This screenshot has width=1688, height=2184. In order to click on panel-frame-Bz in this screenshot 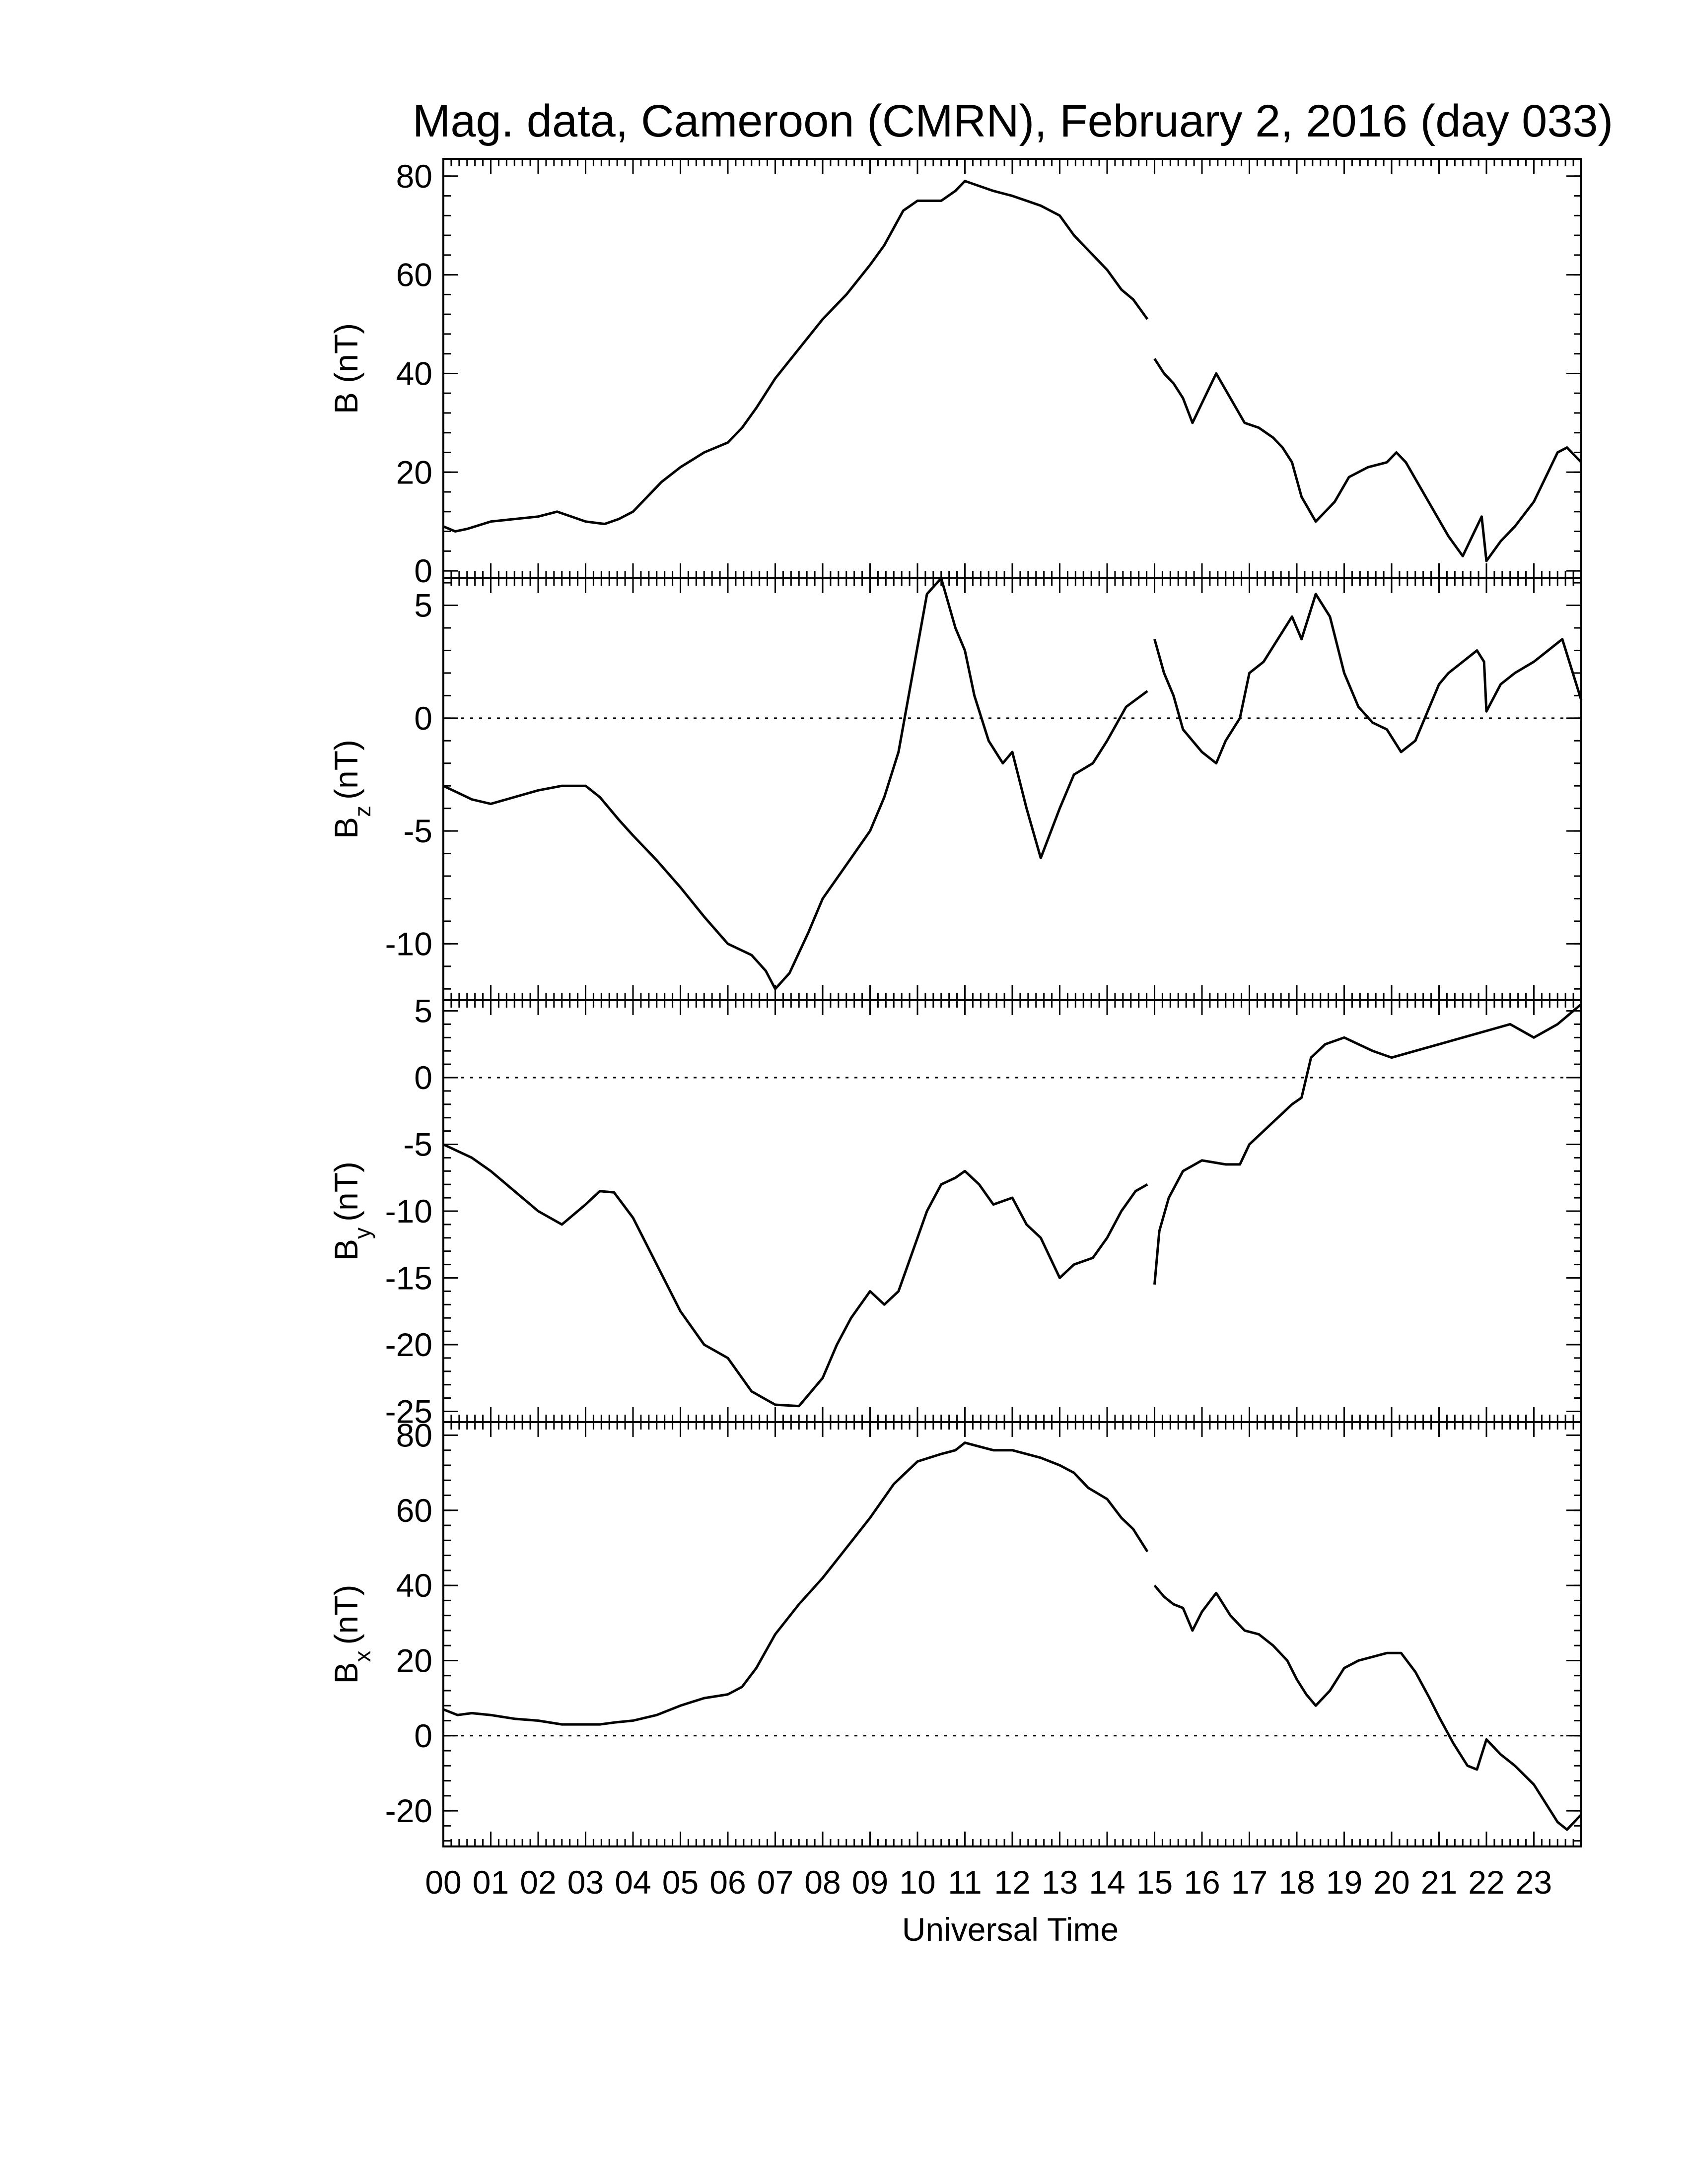, I will do `click(1012, 789)`.